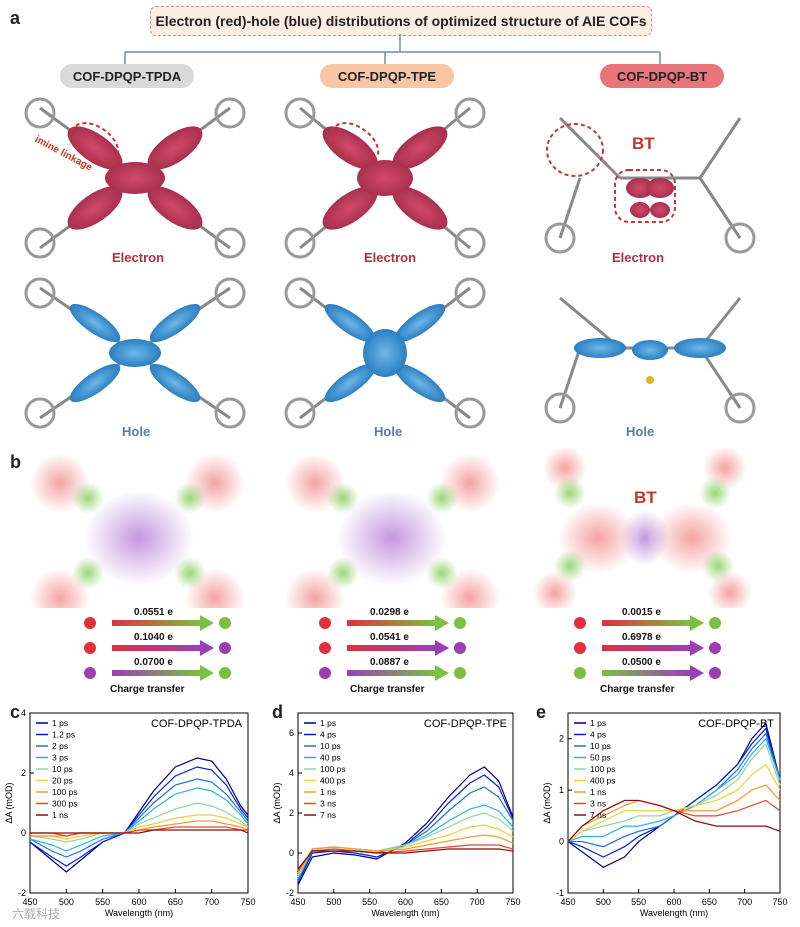 The width and height of the screenshot is (800, 927). What do you see at coordinates (147, 689) in the screenshot?
I see `ct-caption-tpda: Charge transfer` at bounding box center [147, 689].